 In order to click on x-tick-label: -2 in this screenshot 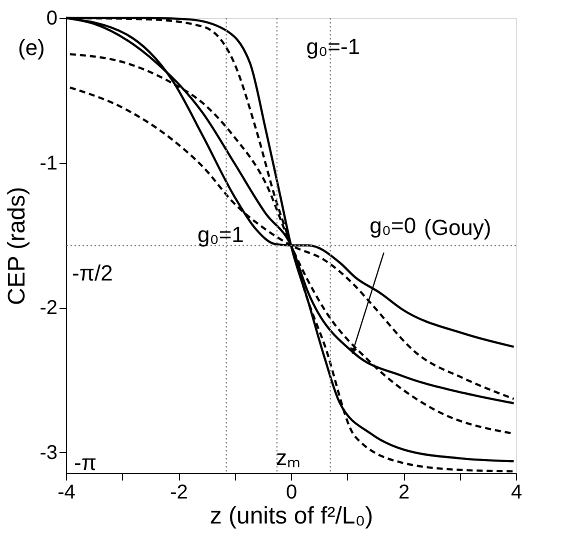, I will do `click(179, 493)`.